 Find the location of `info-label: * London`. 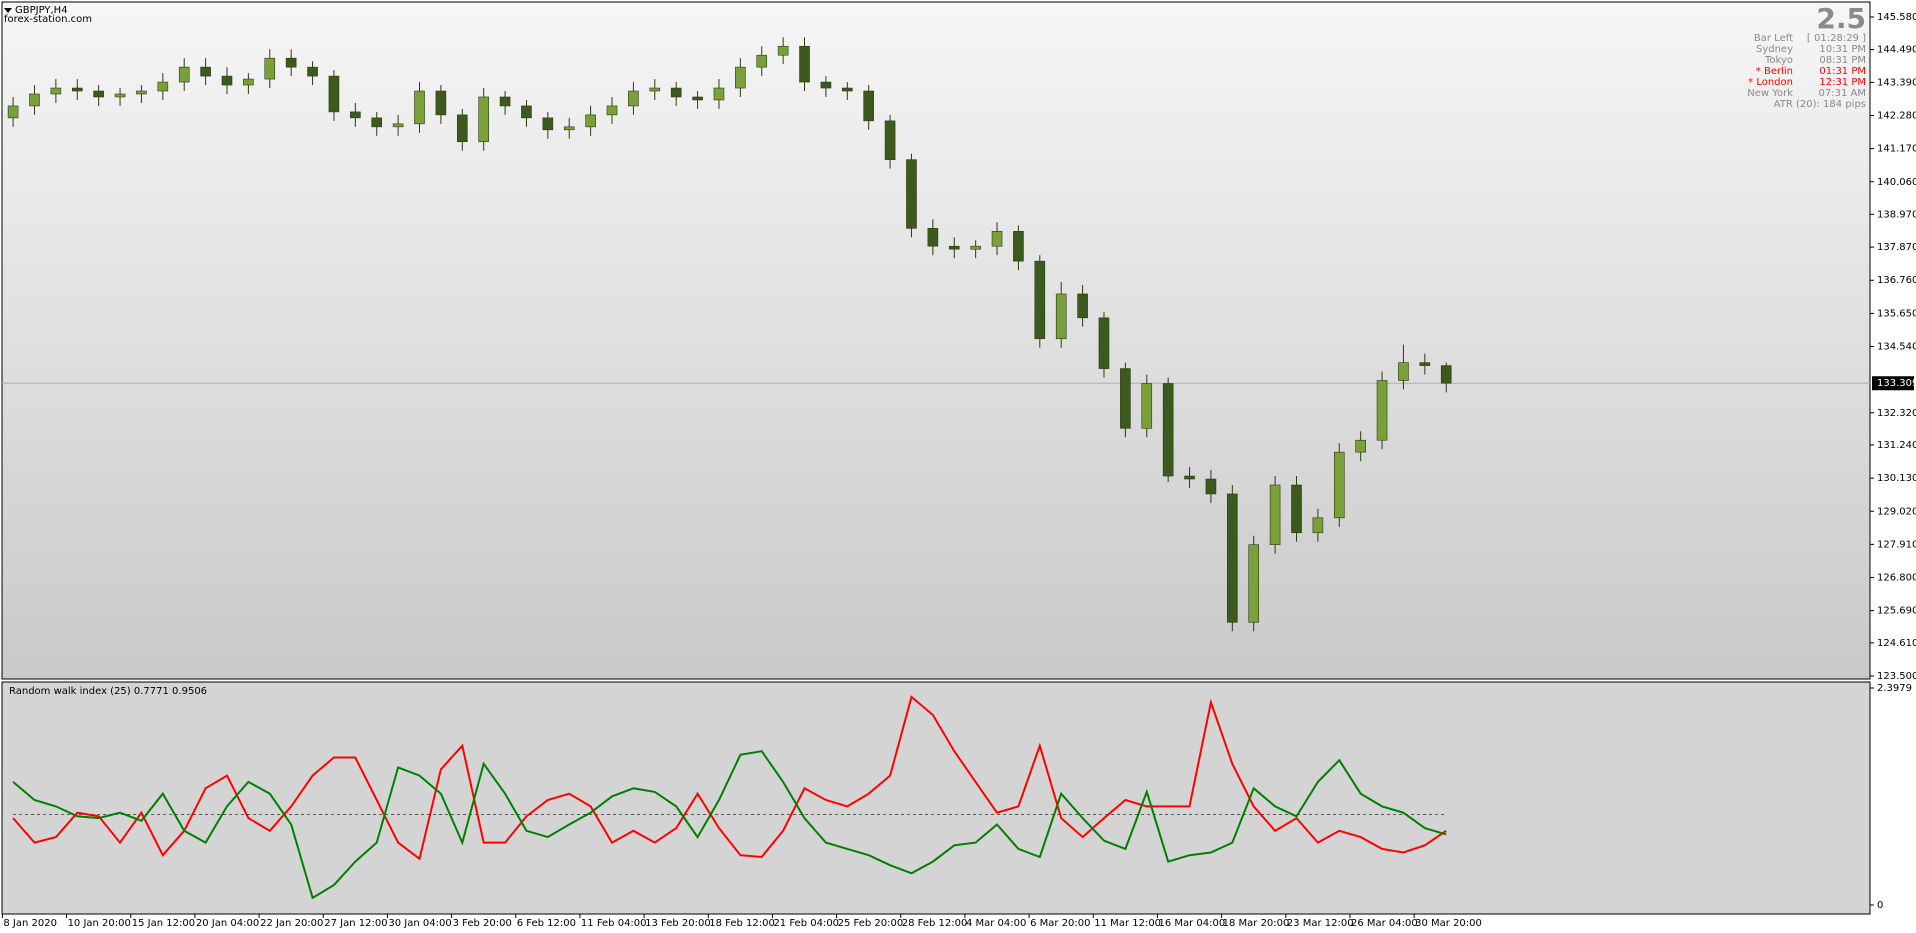

info-label: * London is located at coordinates (1770, 82).